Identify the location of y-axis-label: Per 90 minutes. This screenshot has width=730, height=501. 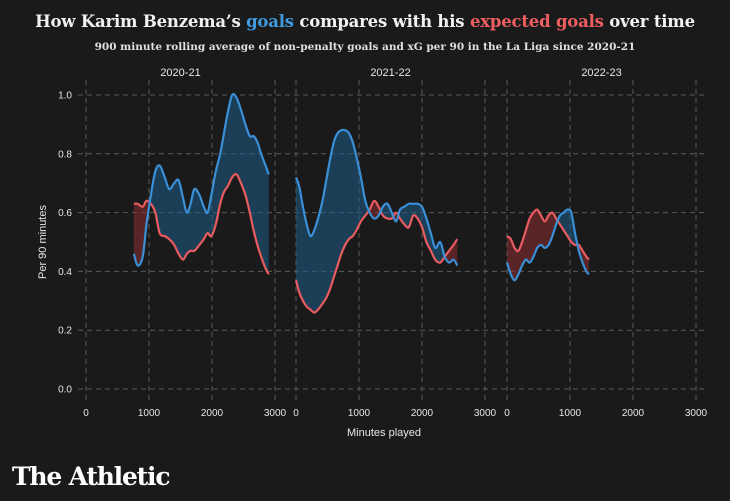
(43, 242).